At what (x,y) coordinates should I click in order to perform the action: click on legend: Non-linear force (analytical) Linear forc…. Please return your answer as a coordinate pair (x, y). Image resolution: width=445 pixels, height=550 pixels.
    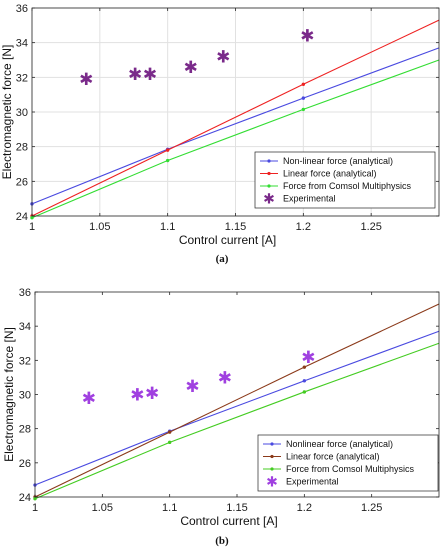
    Looking at the image, I should click on (345, 180).